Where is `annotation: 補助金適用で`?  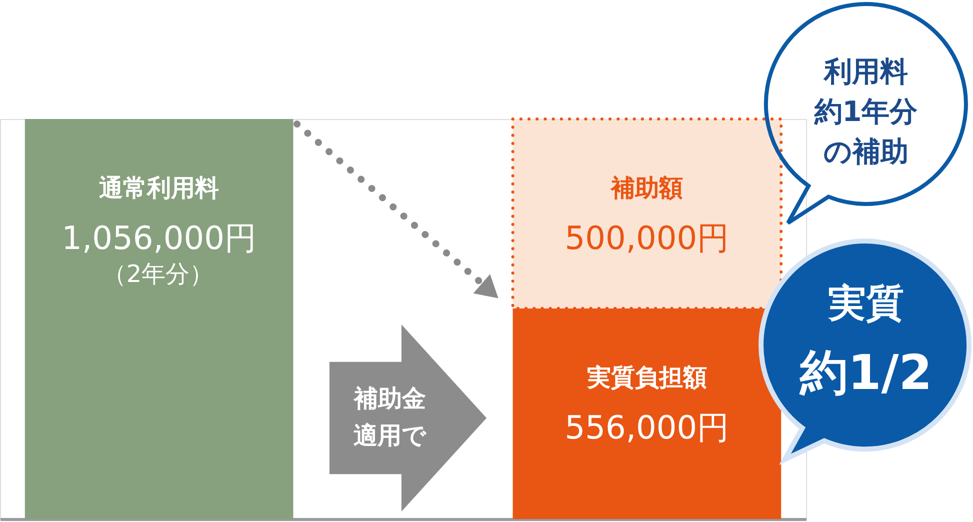 annotation: 補助金適用で is located at coordinates (390, 417).